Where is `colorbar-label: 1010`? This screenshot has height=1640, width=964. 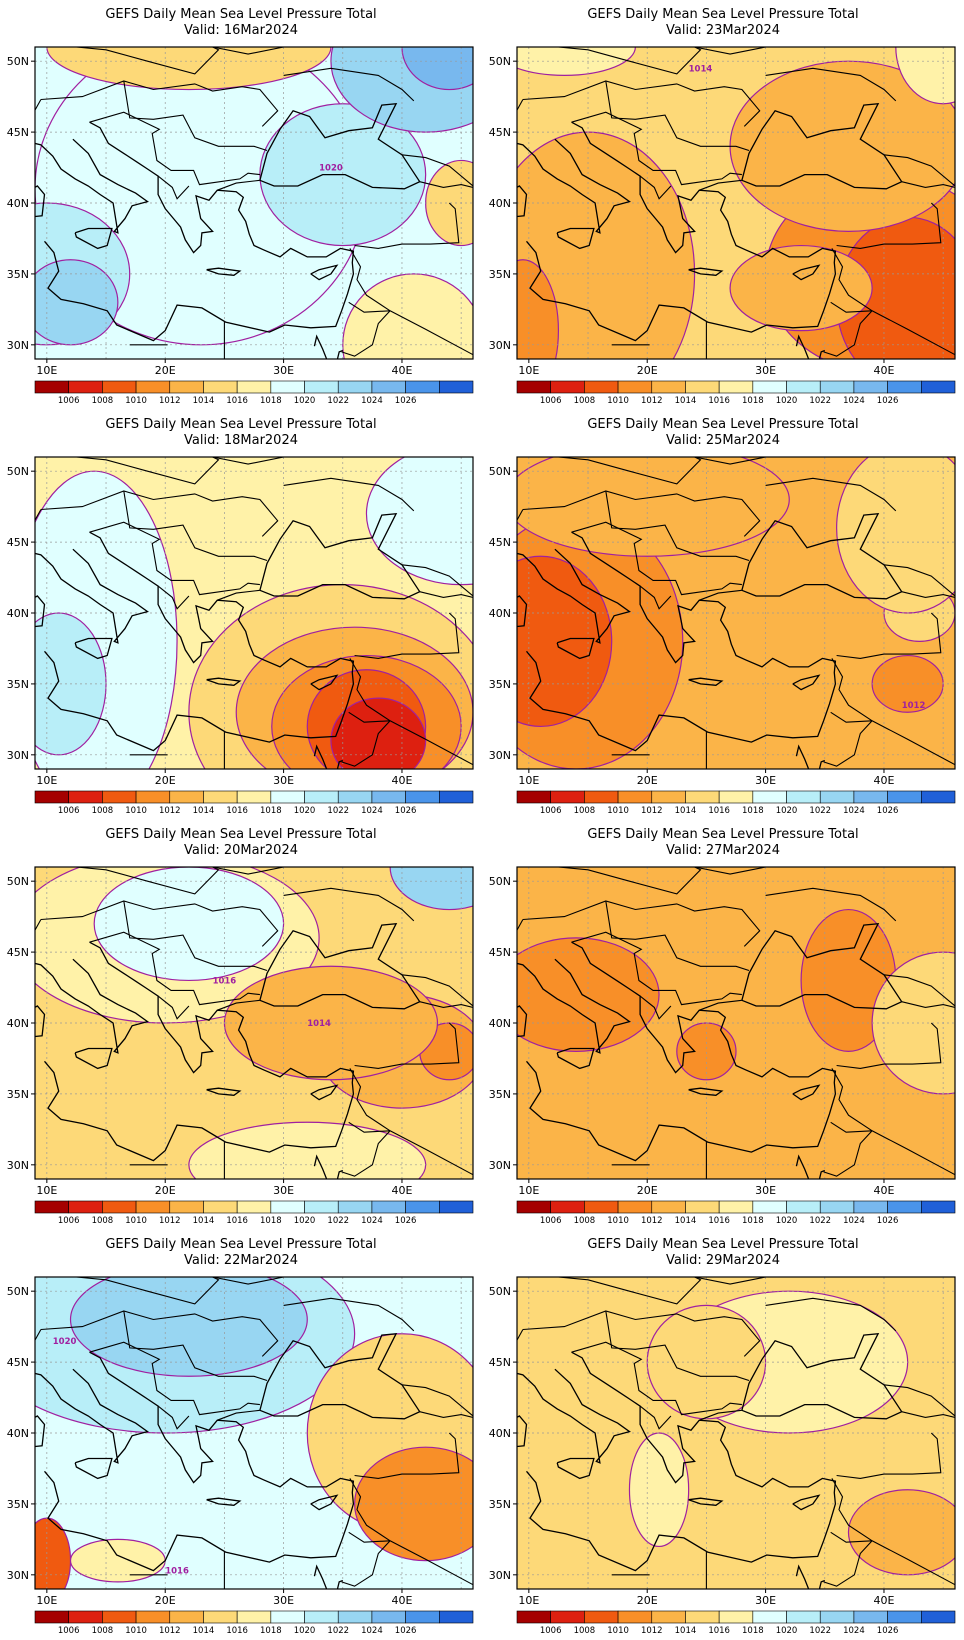
colorbar-label: 1010 is located at coordinates (136, 1221).